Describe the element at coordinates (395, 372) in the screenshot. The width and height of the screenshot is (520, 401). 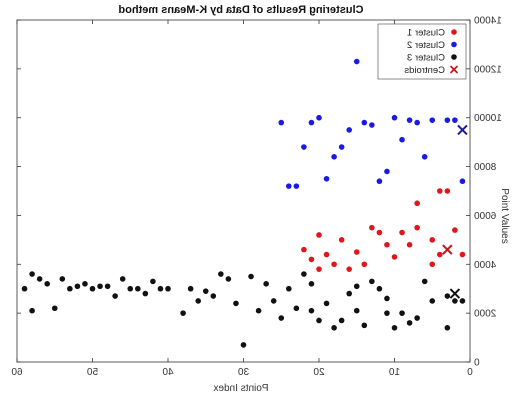
I see `x-tick-label: 10` at that location.